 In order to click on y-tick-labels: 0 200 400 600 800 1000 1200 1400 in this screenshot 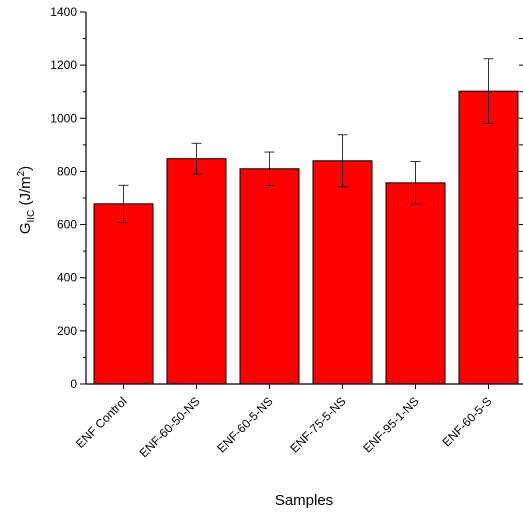, I will do `click(63, 198)`.